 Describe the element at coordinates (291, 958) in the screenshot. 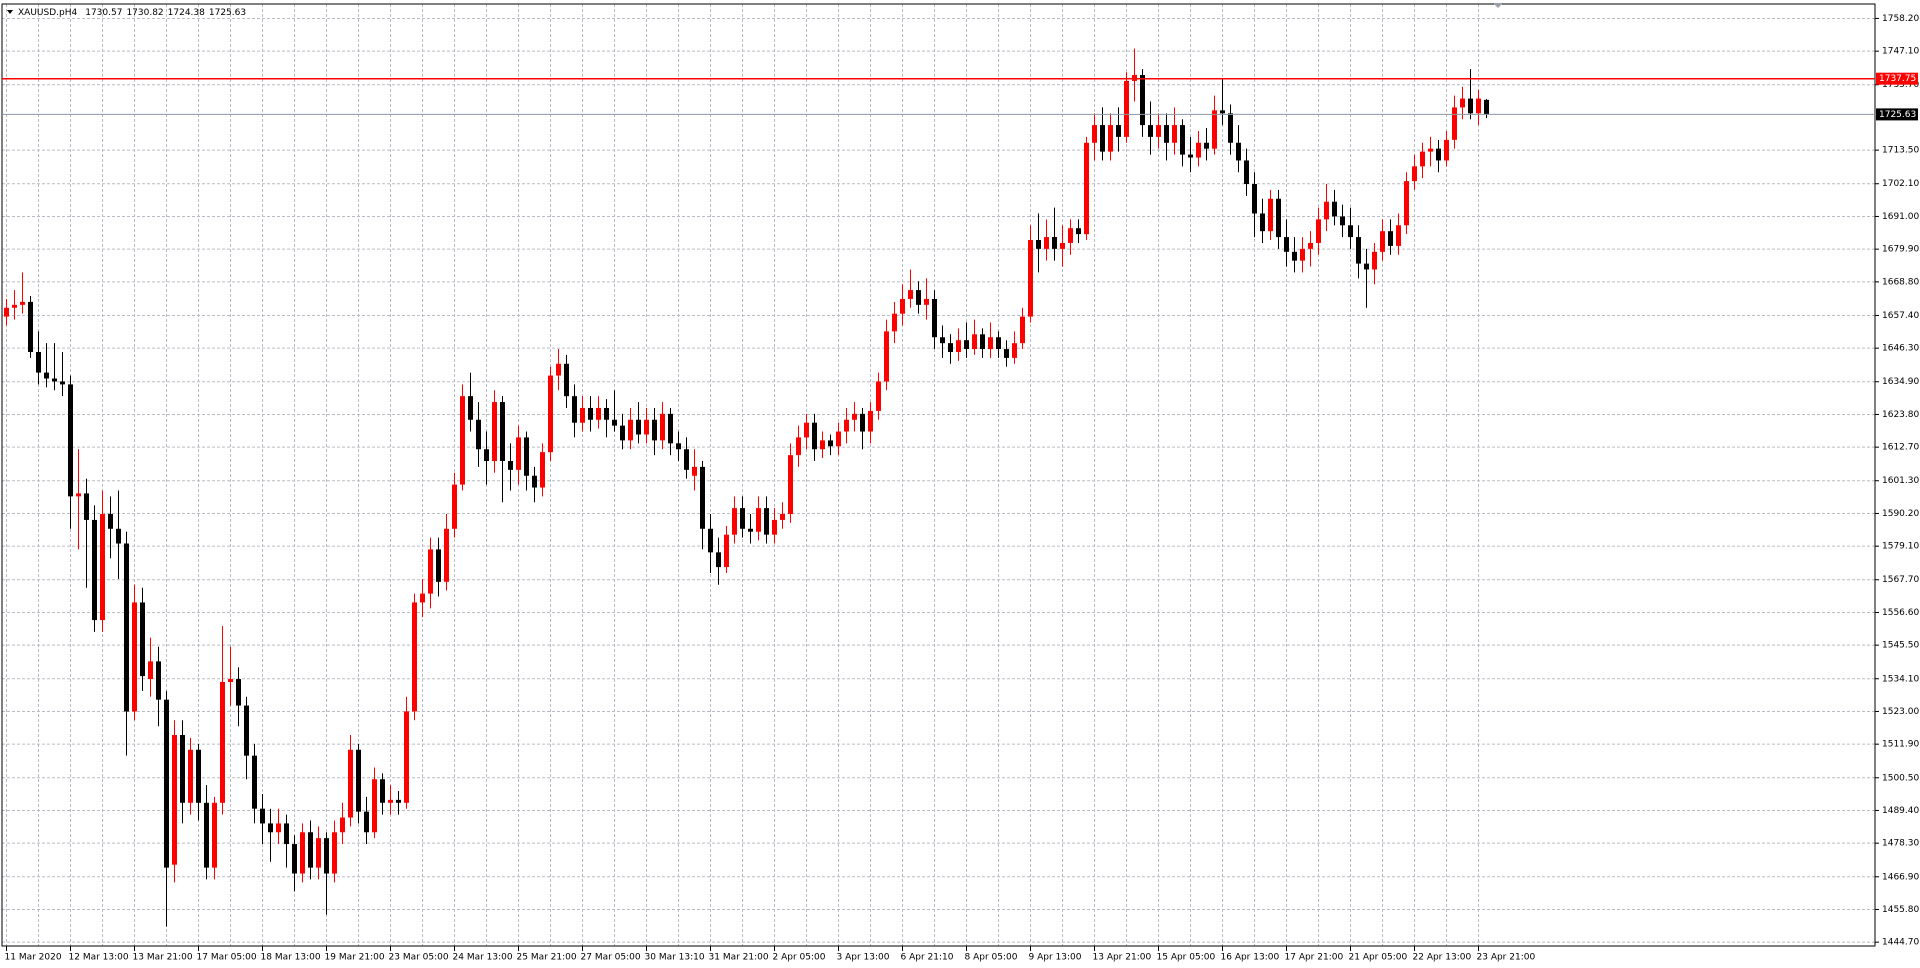

I see `x-tick-label: 18 Mar 13:00` at that location.